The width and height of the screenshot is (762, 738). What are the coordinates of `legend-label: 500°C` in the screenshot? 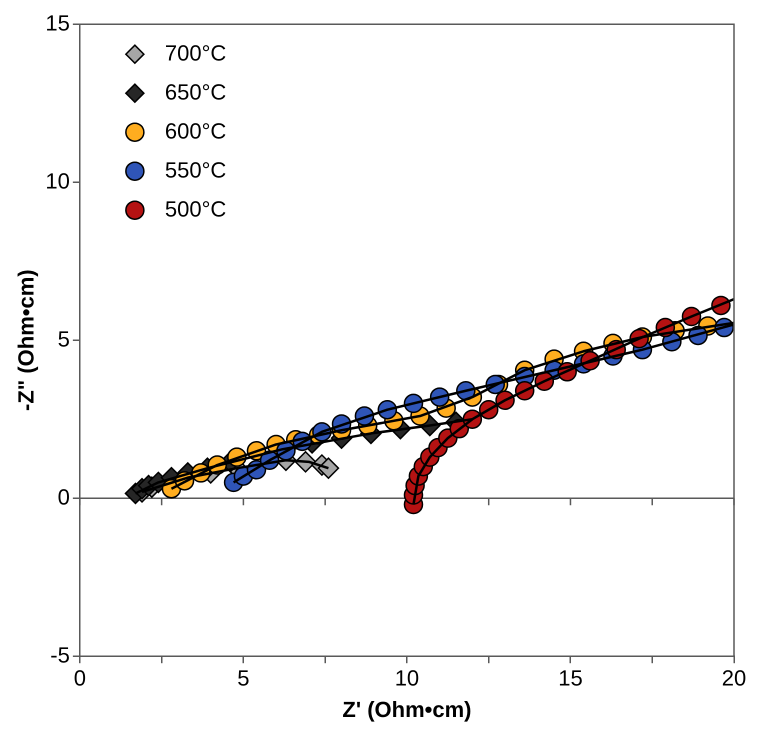 It's located at (195, 209).